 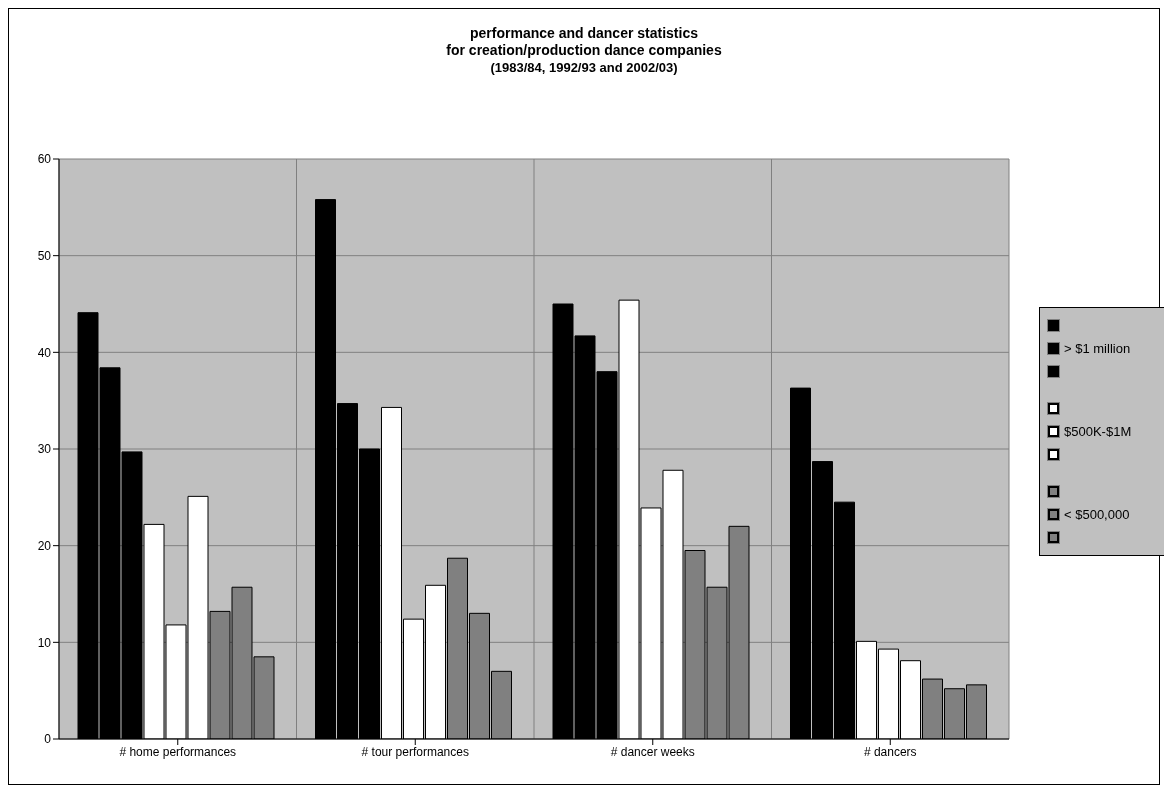 What do you see at coordinates (584, 67) in the screenshot?
I see `chart-subtitle: (1983/84, 1992/93 and 2002/03)` at bounding box center [584, 67].